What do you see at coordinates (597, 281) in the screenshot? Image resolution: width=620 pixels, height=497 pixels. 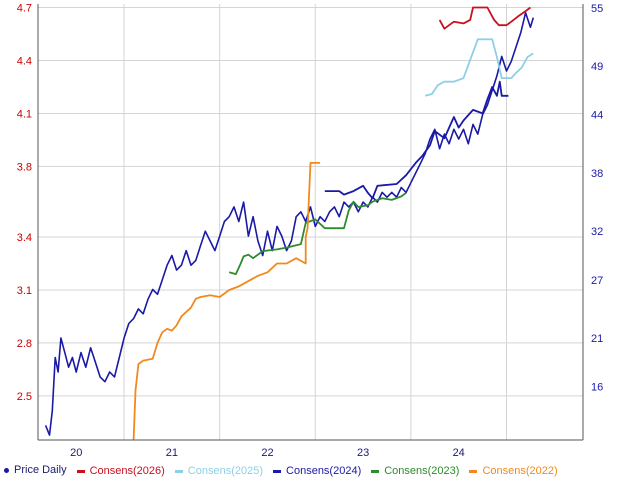 I see `y-right-tick-label: 27` at bounding box center [597, 281].